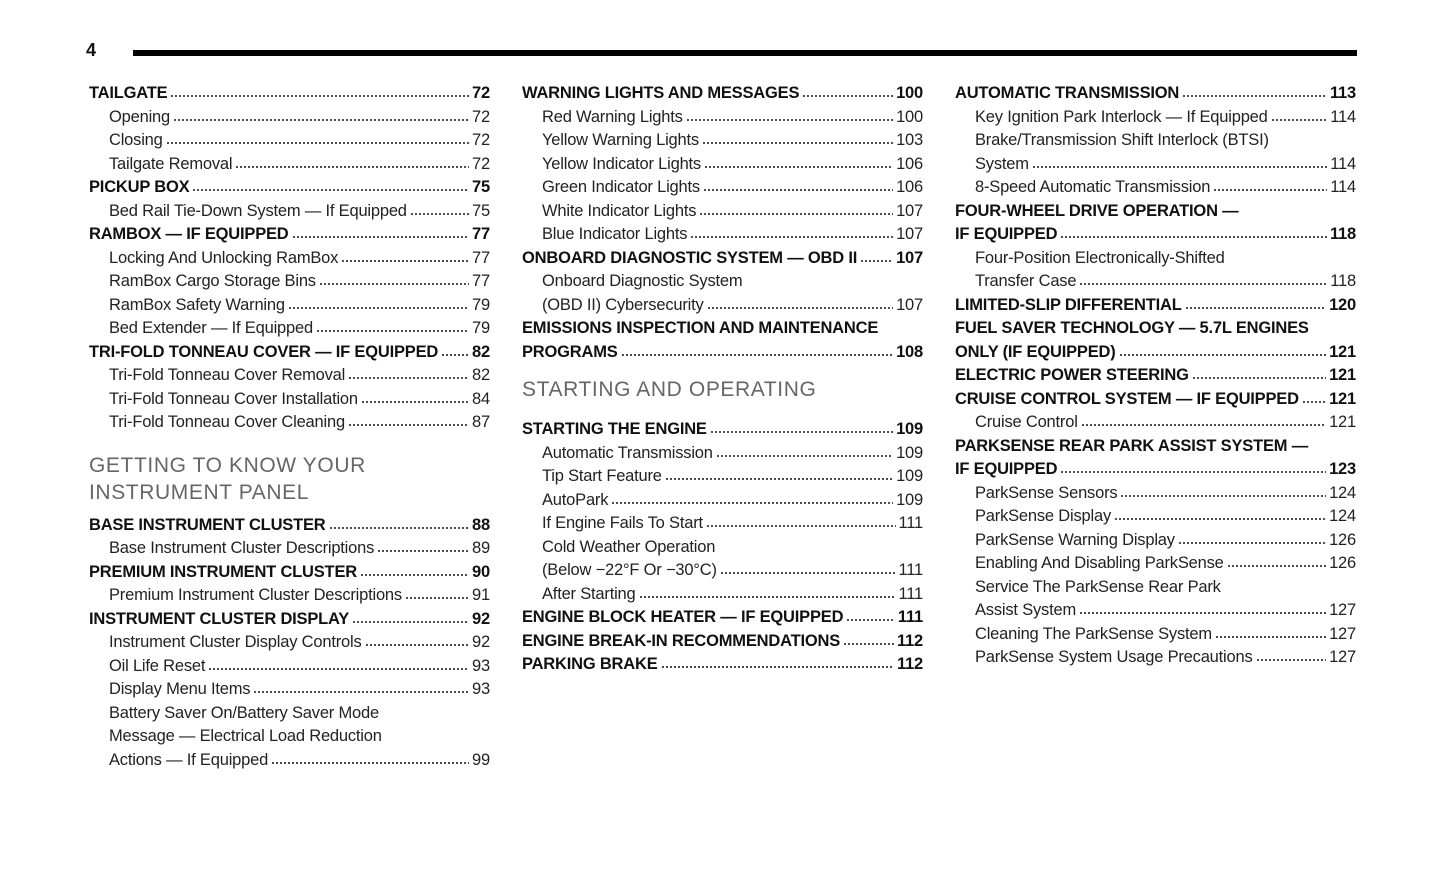 Image resolution: width=1445 pixels, height=874 pixels. I want to click on toc-entry-main: ONBOARD DIAGNOSTIC SYSTEM — OBD II 107, so click(722, 259).